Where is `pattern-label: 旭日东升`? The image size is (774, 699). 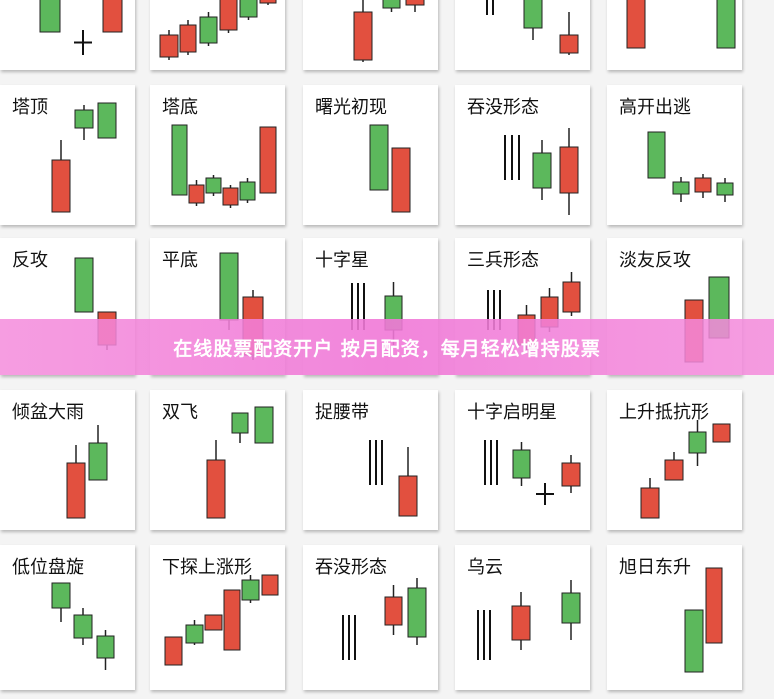 pattern-label: 旭日东升 is located at coordinates (655, 567).